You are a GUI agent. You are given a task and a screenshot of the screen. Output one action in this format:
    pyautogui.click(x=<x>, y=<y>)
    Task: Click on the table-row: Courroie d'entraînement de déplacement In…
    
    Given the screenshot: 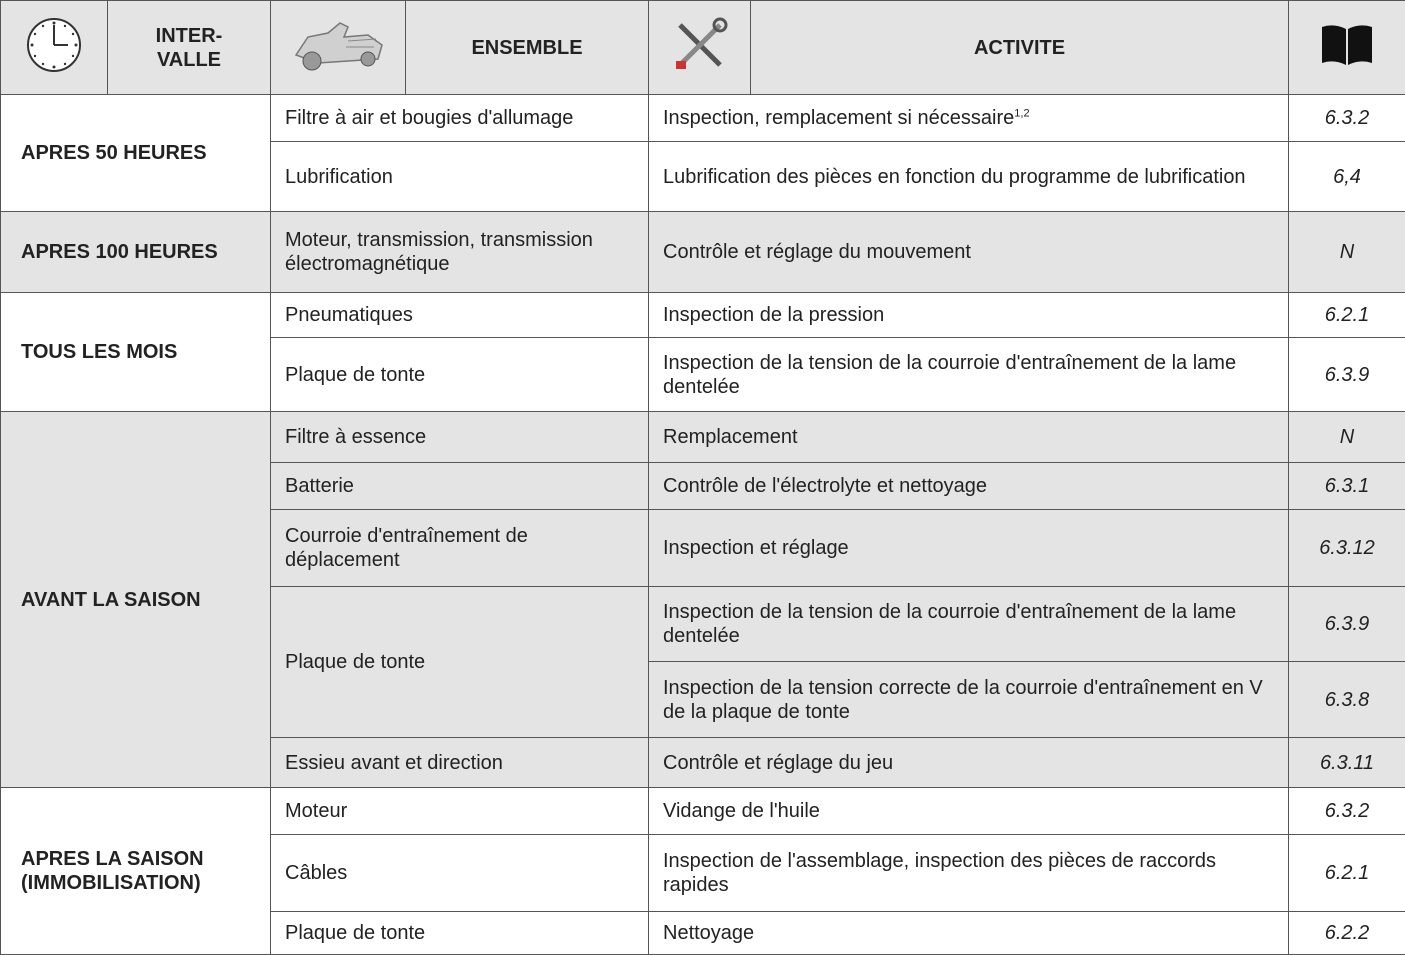 What is the action you would take?
    pyautogui.click(x=703, y=548)
    